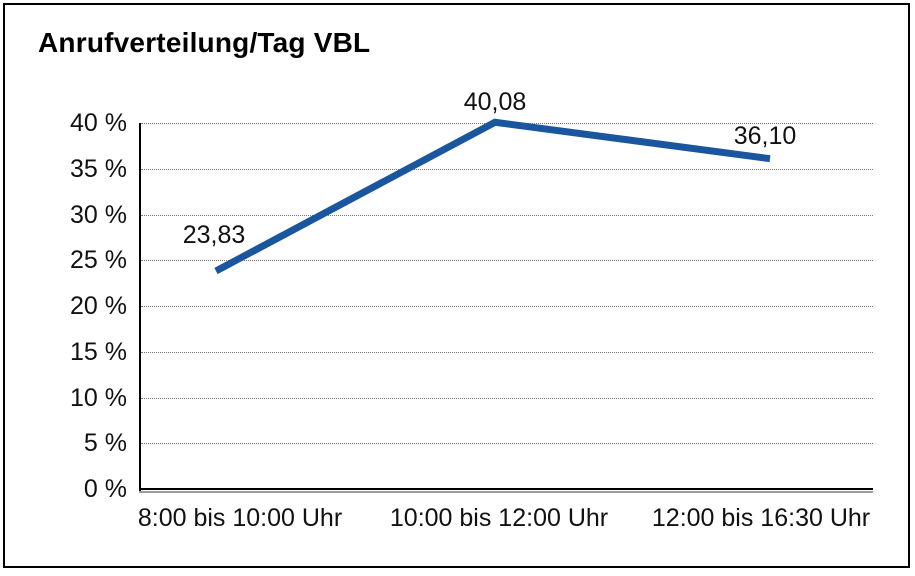 The image size is (915, 576). What do you see at coordinates (506, 492) in the screenshot?
I see `x-axis-shadow-line` at bounding box center [506, 492].